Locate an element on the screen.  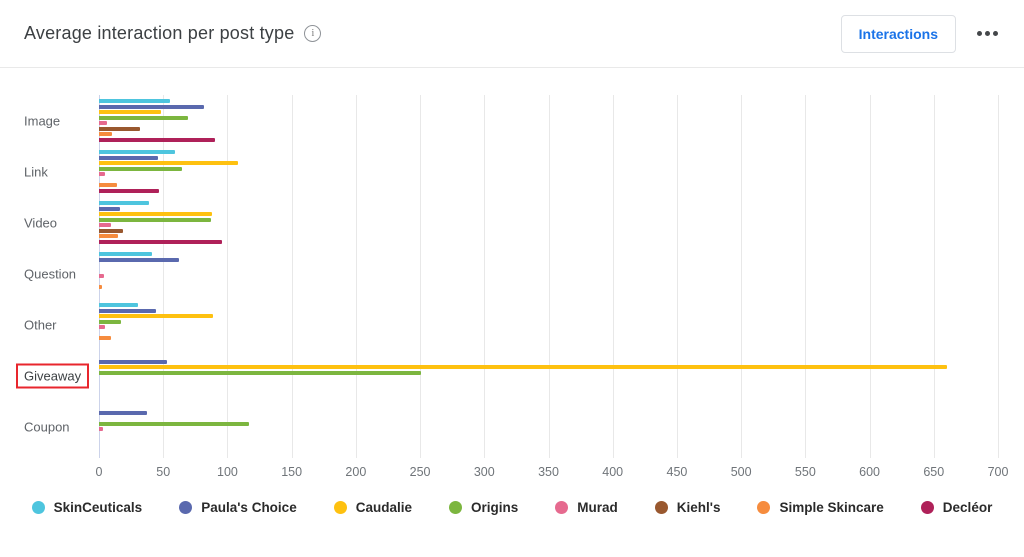
bar-origins-link is located at coordinates (141, 168).